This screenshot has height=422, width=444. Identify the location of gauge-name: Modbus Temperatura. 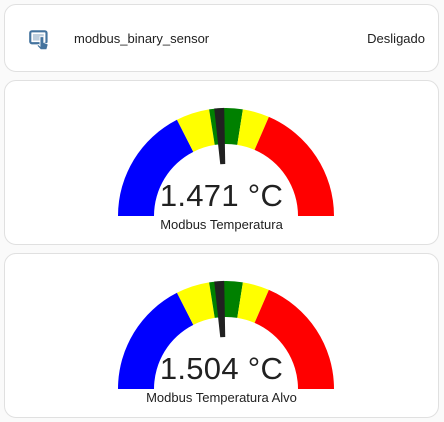
(221, 224).